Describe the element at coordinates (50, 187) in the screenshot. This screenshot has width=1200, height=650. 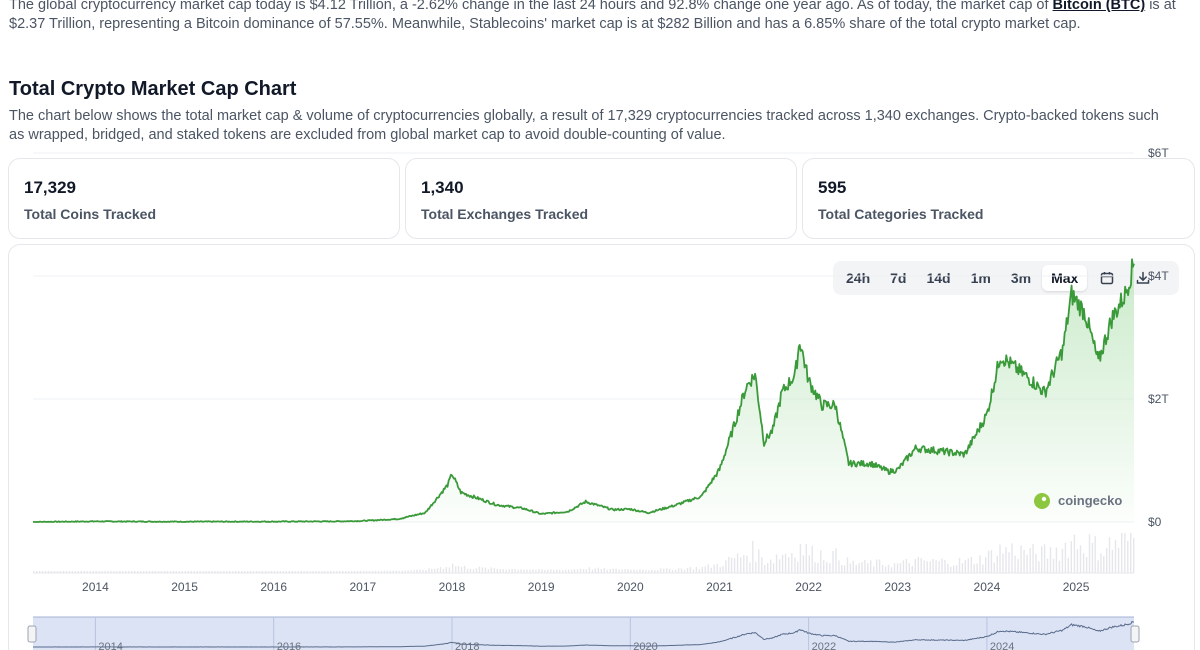
I see `stat-value: 17,329` at that location.